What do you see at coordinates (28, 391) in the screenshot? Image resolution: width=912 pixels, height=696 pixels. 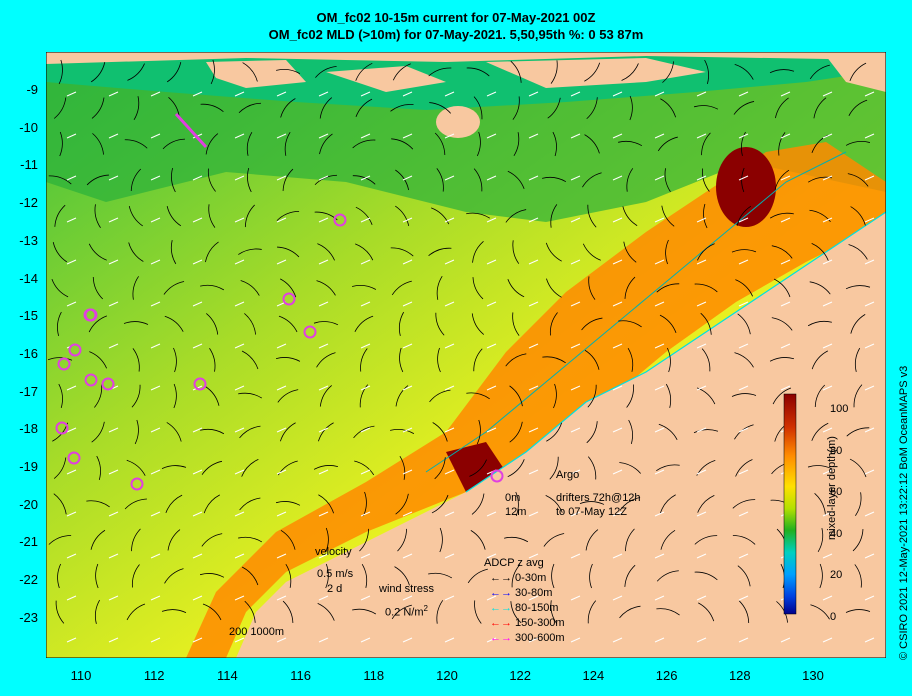 I see `y-tick-label: -17` at bounding box center [28, 391].